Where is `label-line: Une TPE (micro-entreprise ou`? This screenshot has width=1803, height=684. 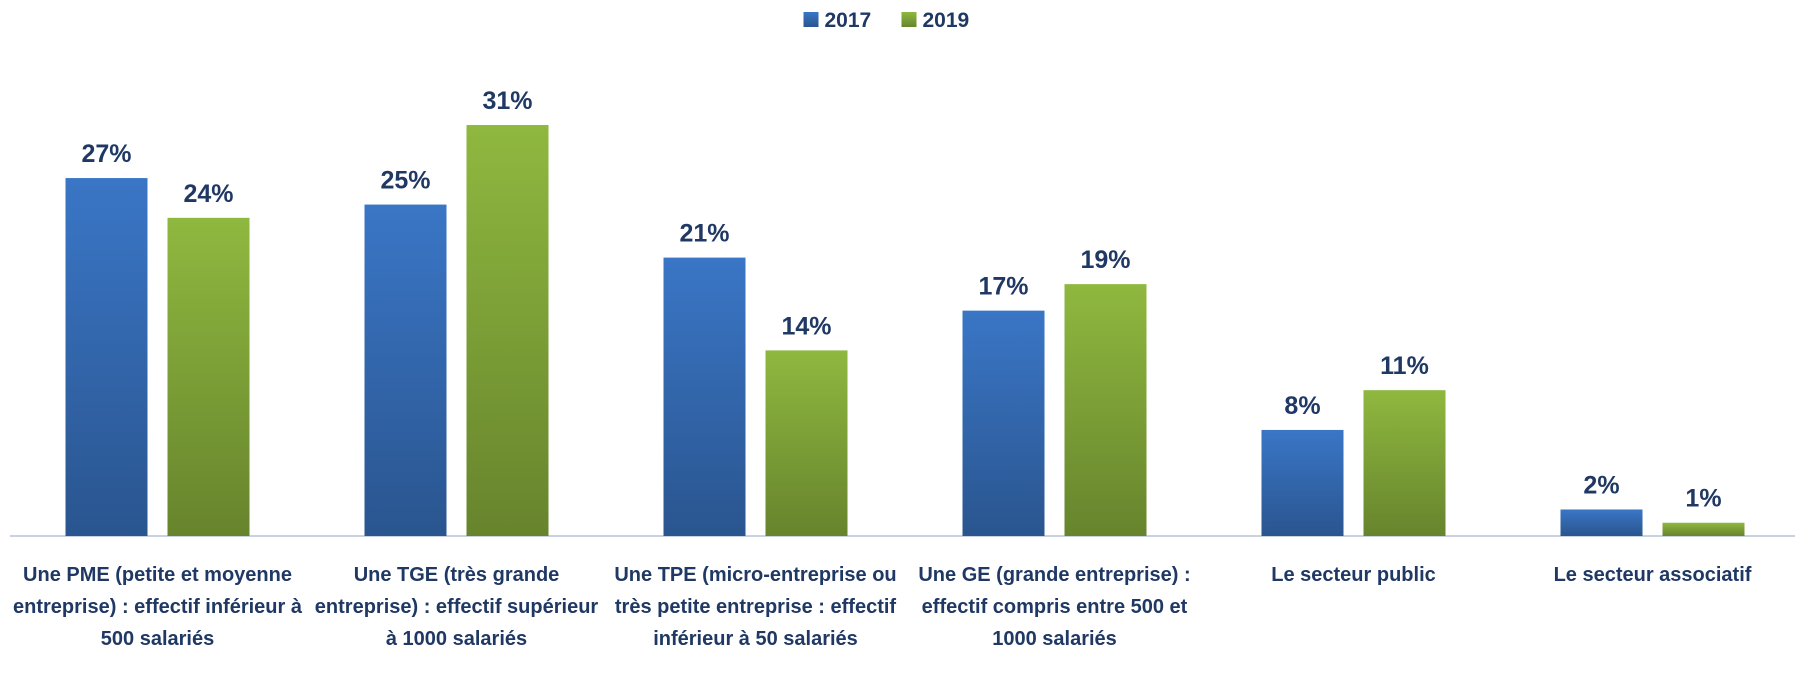 label-line: Une TPE (micro-entreprise ou is located at coordinates (755, 575).